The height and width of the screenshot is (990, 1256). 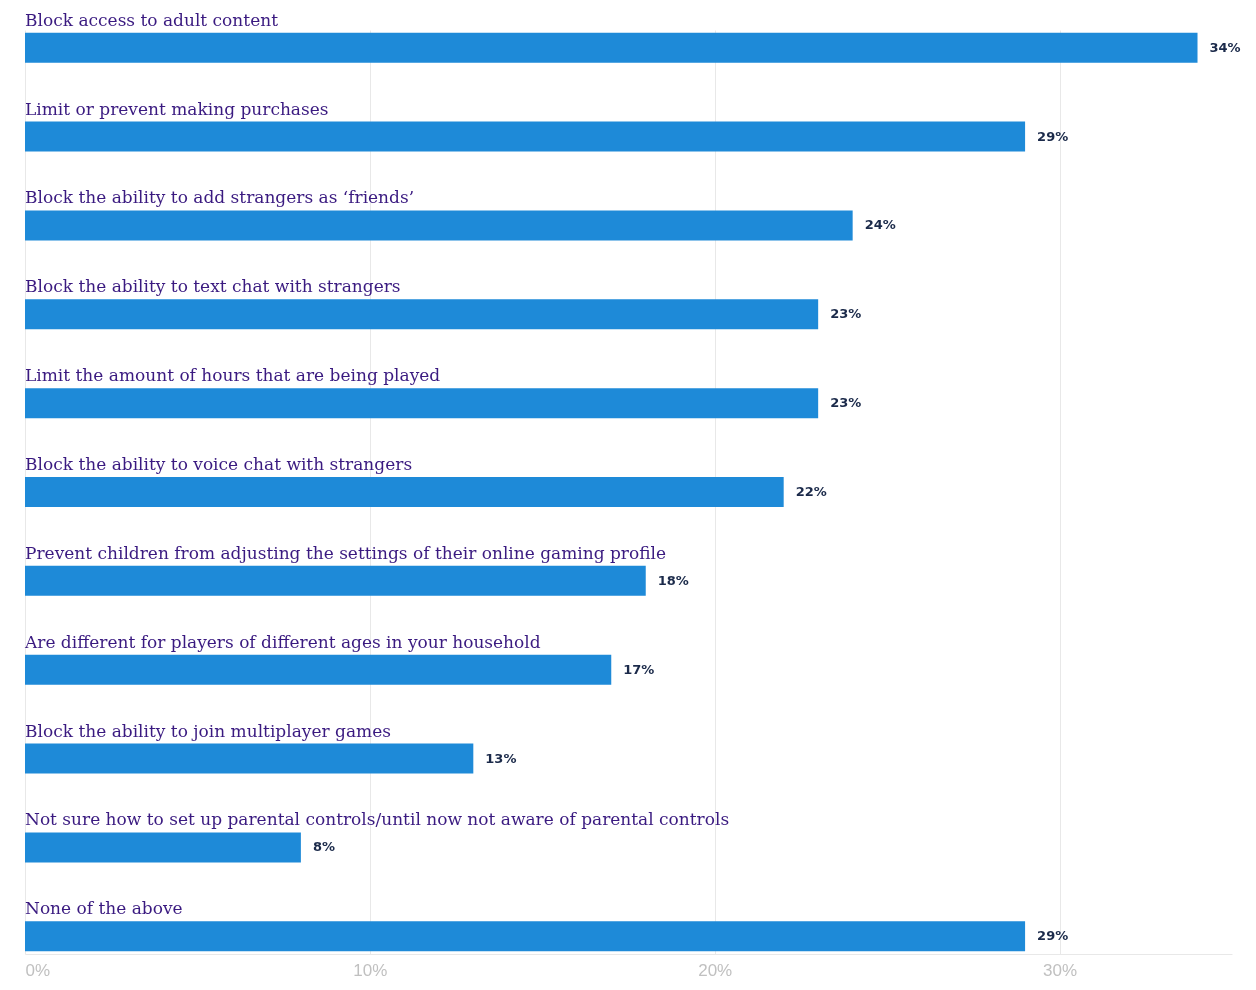 I want to click on y-tick-label: Block the ability to text chat with strangers, so click(x=213, y=286).